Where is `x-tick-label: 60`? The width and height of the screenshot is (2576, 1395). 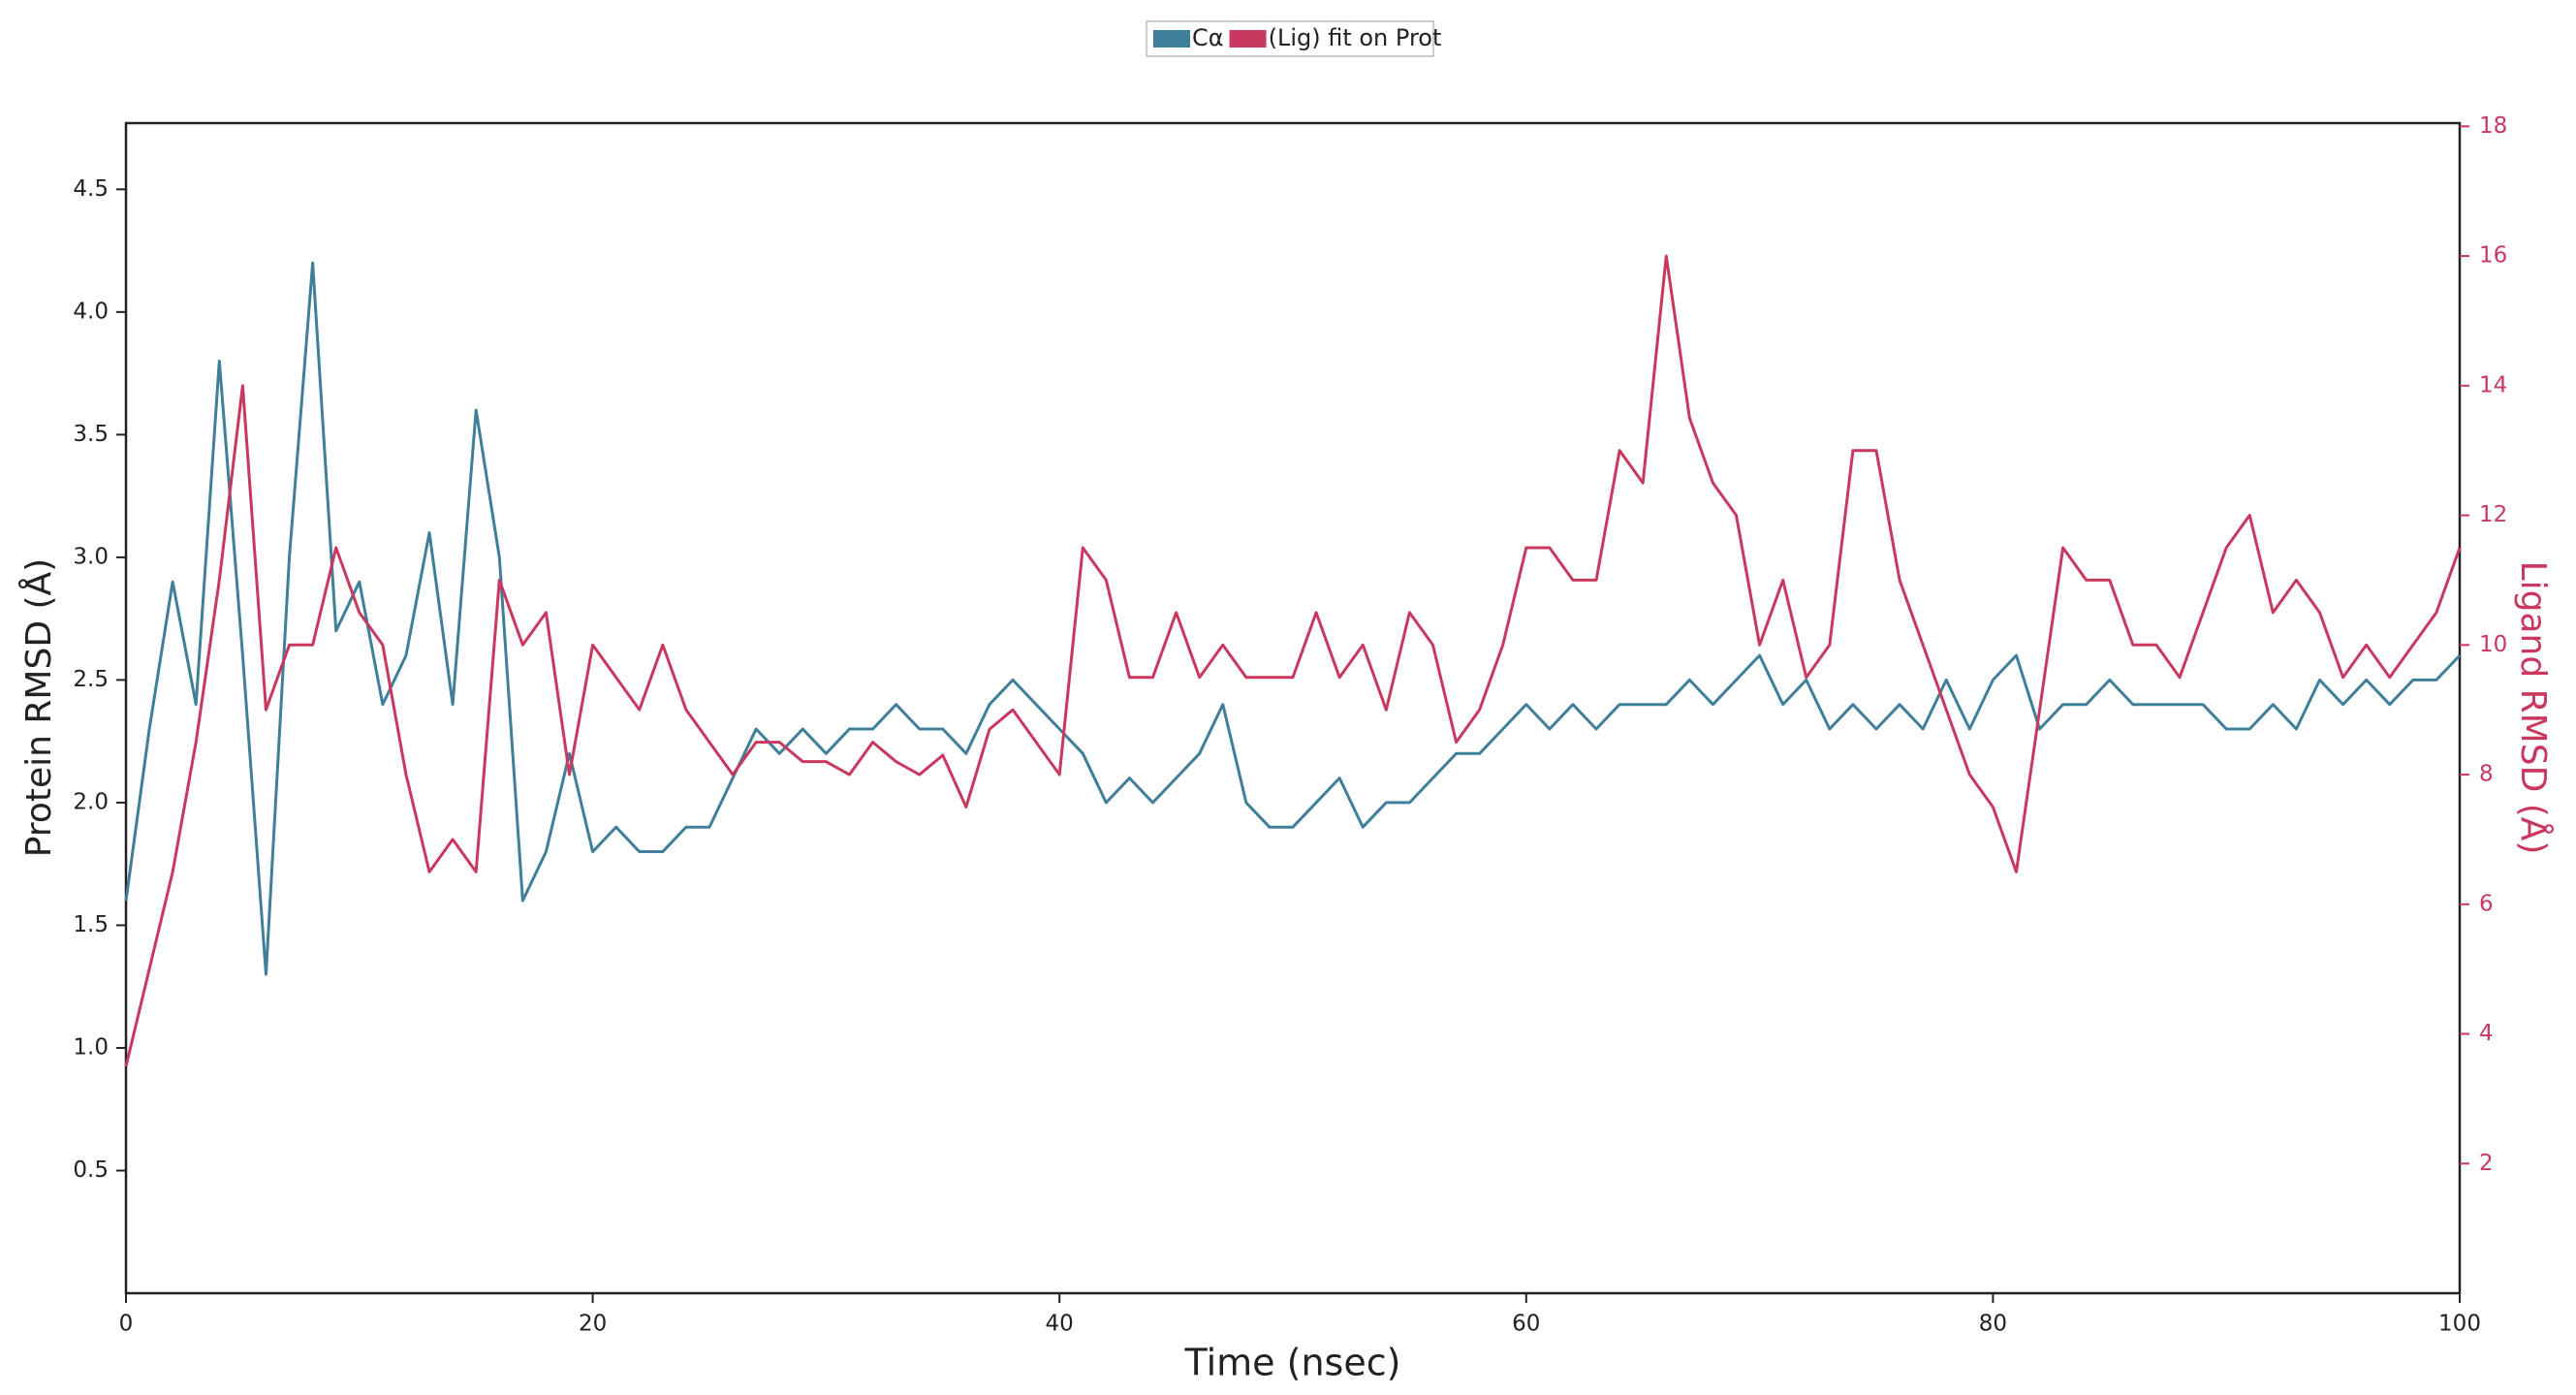
x-tick-label: 60 is located at coordinates (1526, 1324).